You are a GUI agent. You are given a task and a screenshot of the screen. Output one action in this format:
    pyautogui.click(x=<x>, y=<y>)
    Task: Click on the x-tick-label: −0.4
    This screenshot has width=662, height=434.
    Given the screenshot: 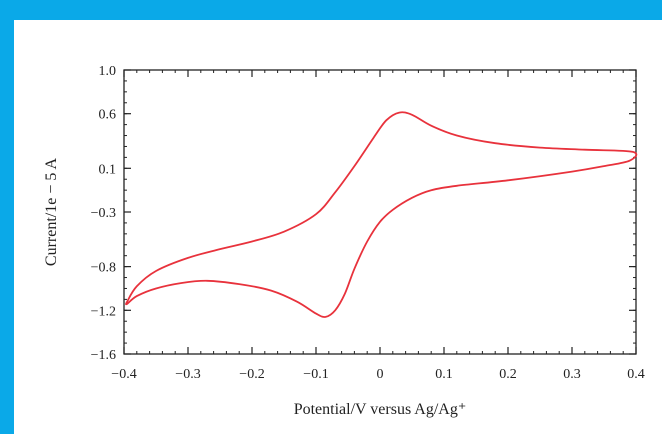 What is the action you would take?
    pyautogui.click(x=123, y=374)
    